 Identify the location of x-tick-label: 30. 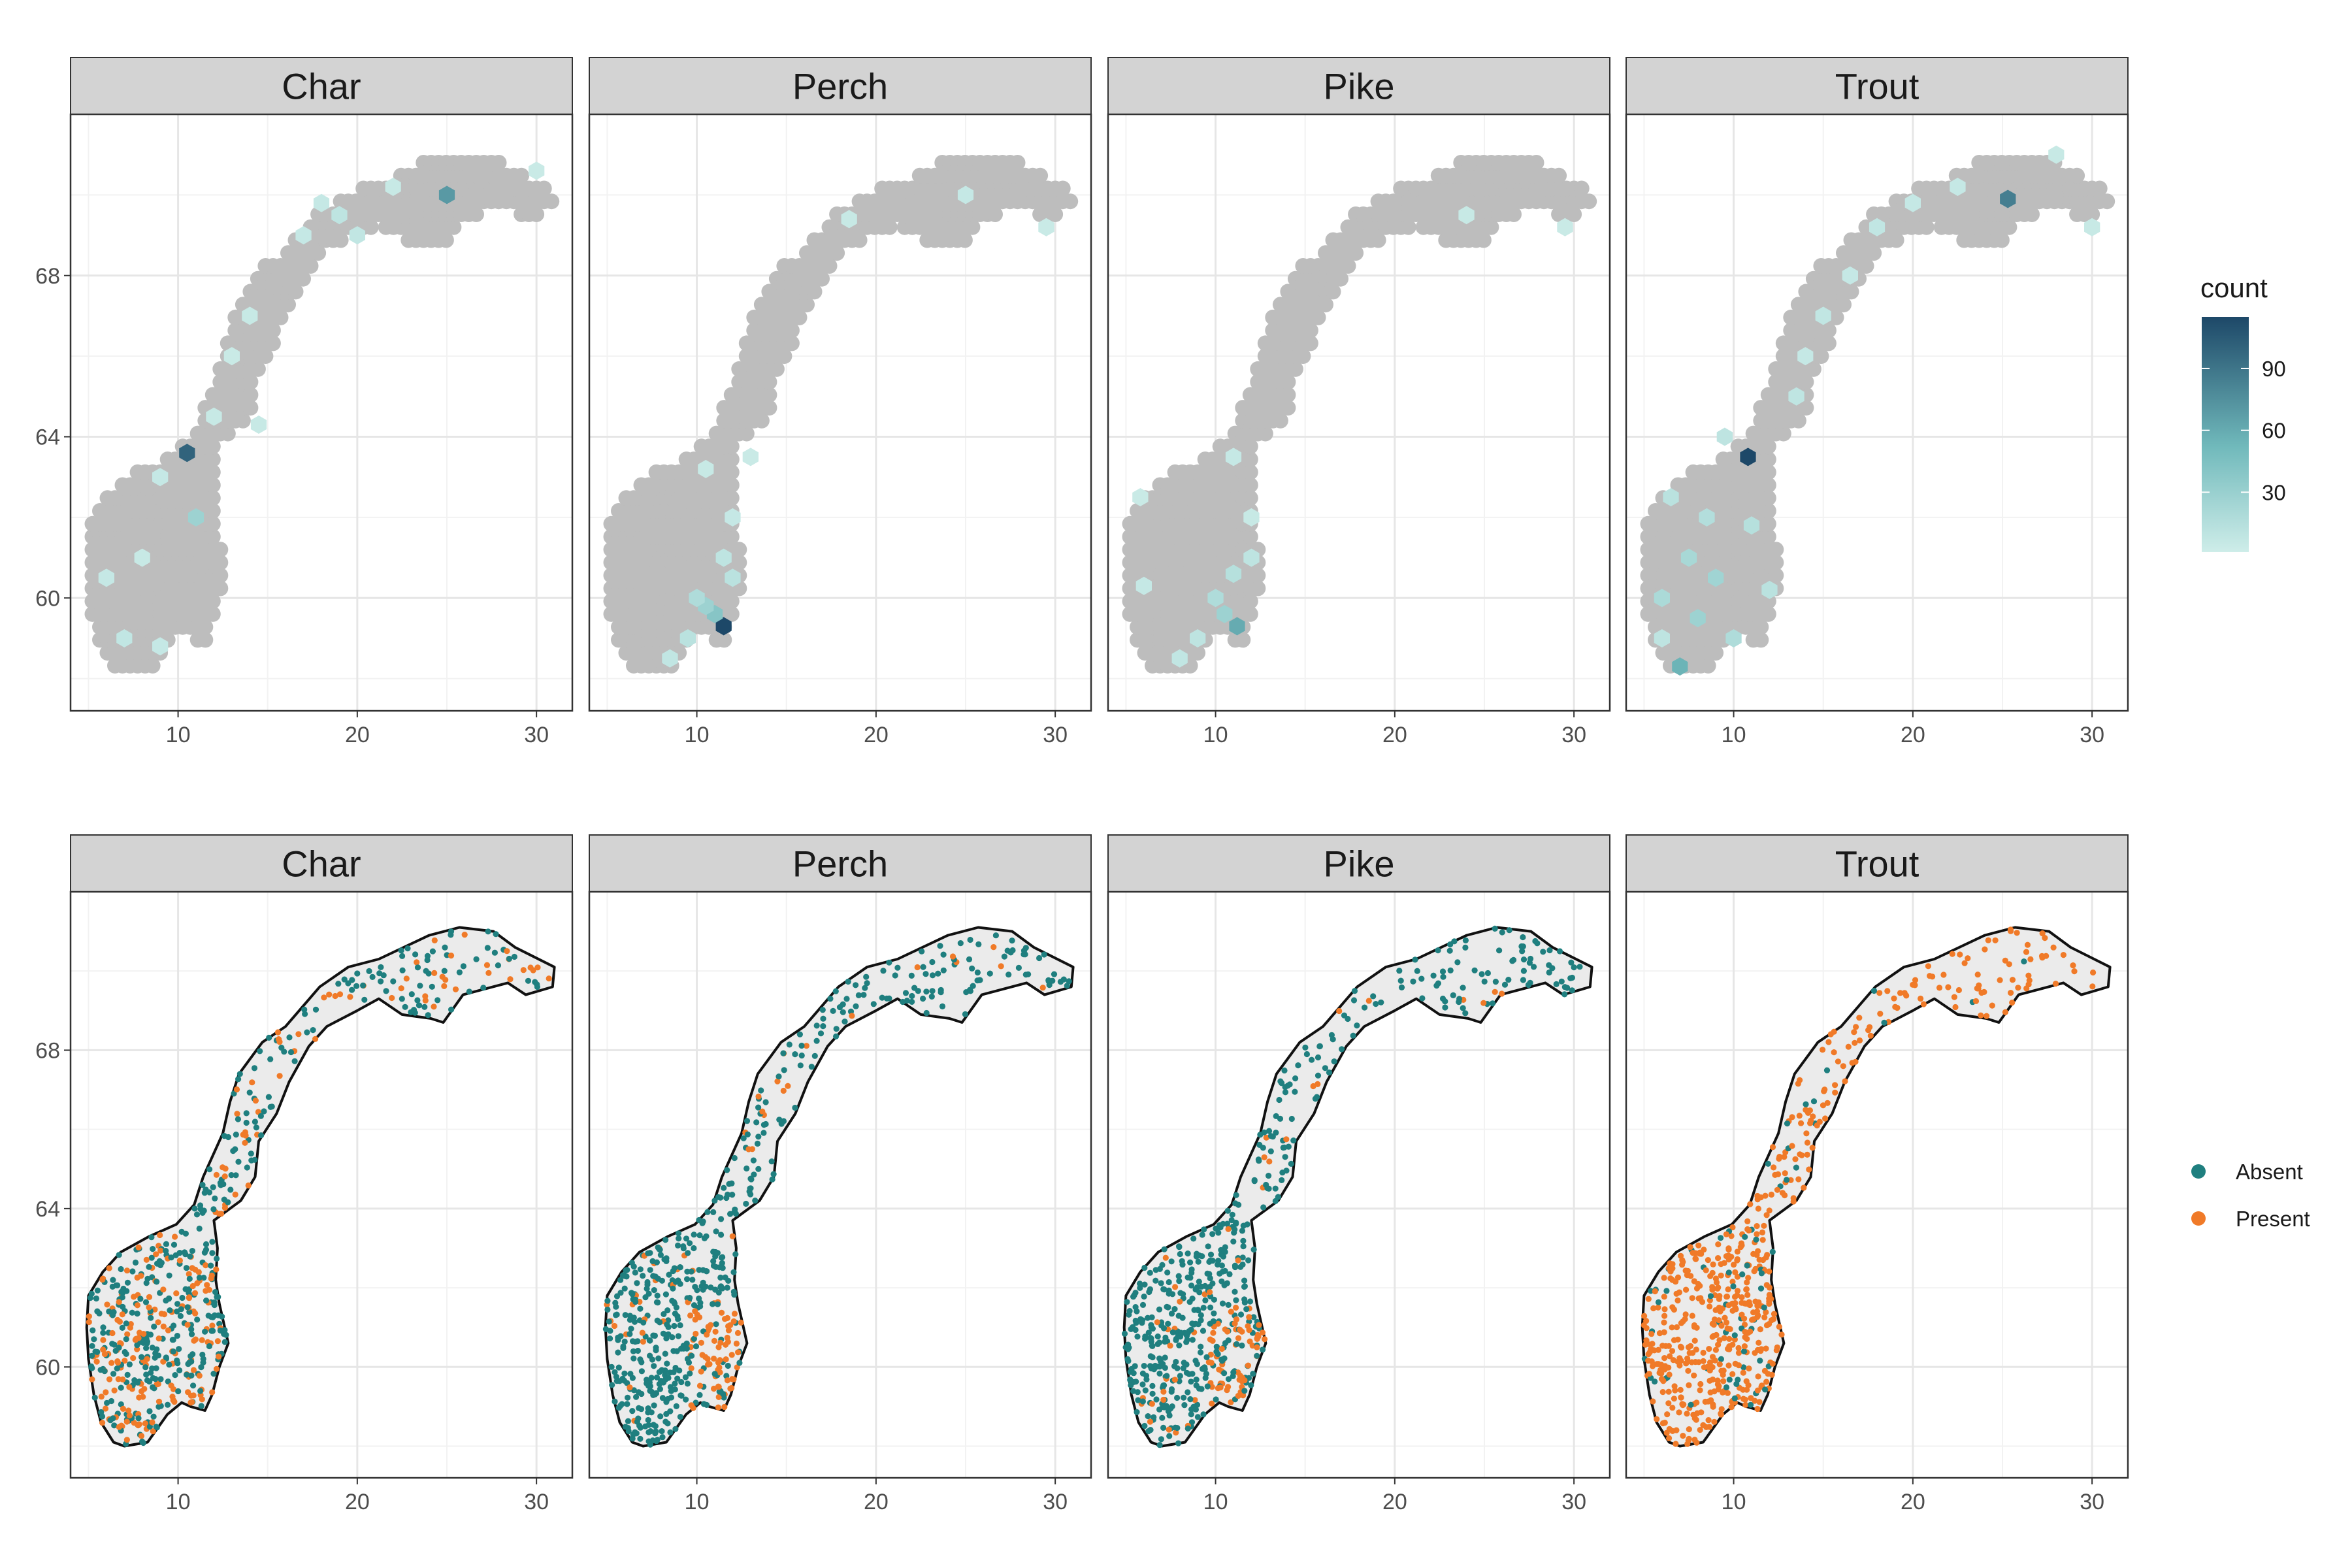
(536, 1502).